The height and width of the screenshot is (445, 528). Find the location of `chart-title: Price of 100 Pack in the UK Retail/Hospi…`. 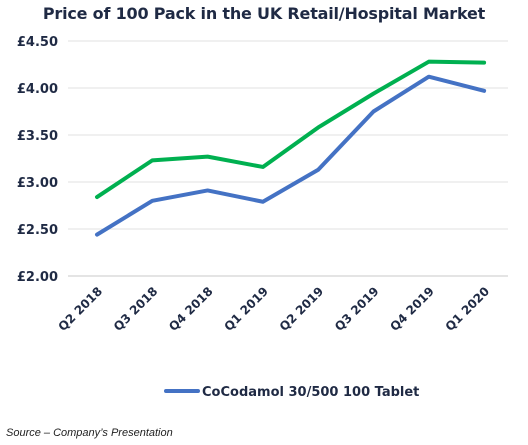

chart-title: Price of 100 Pack in the UK Retail/Hospi… is located at coordinates (264, 13).